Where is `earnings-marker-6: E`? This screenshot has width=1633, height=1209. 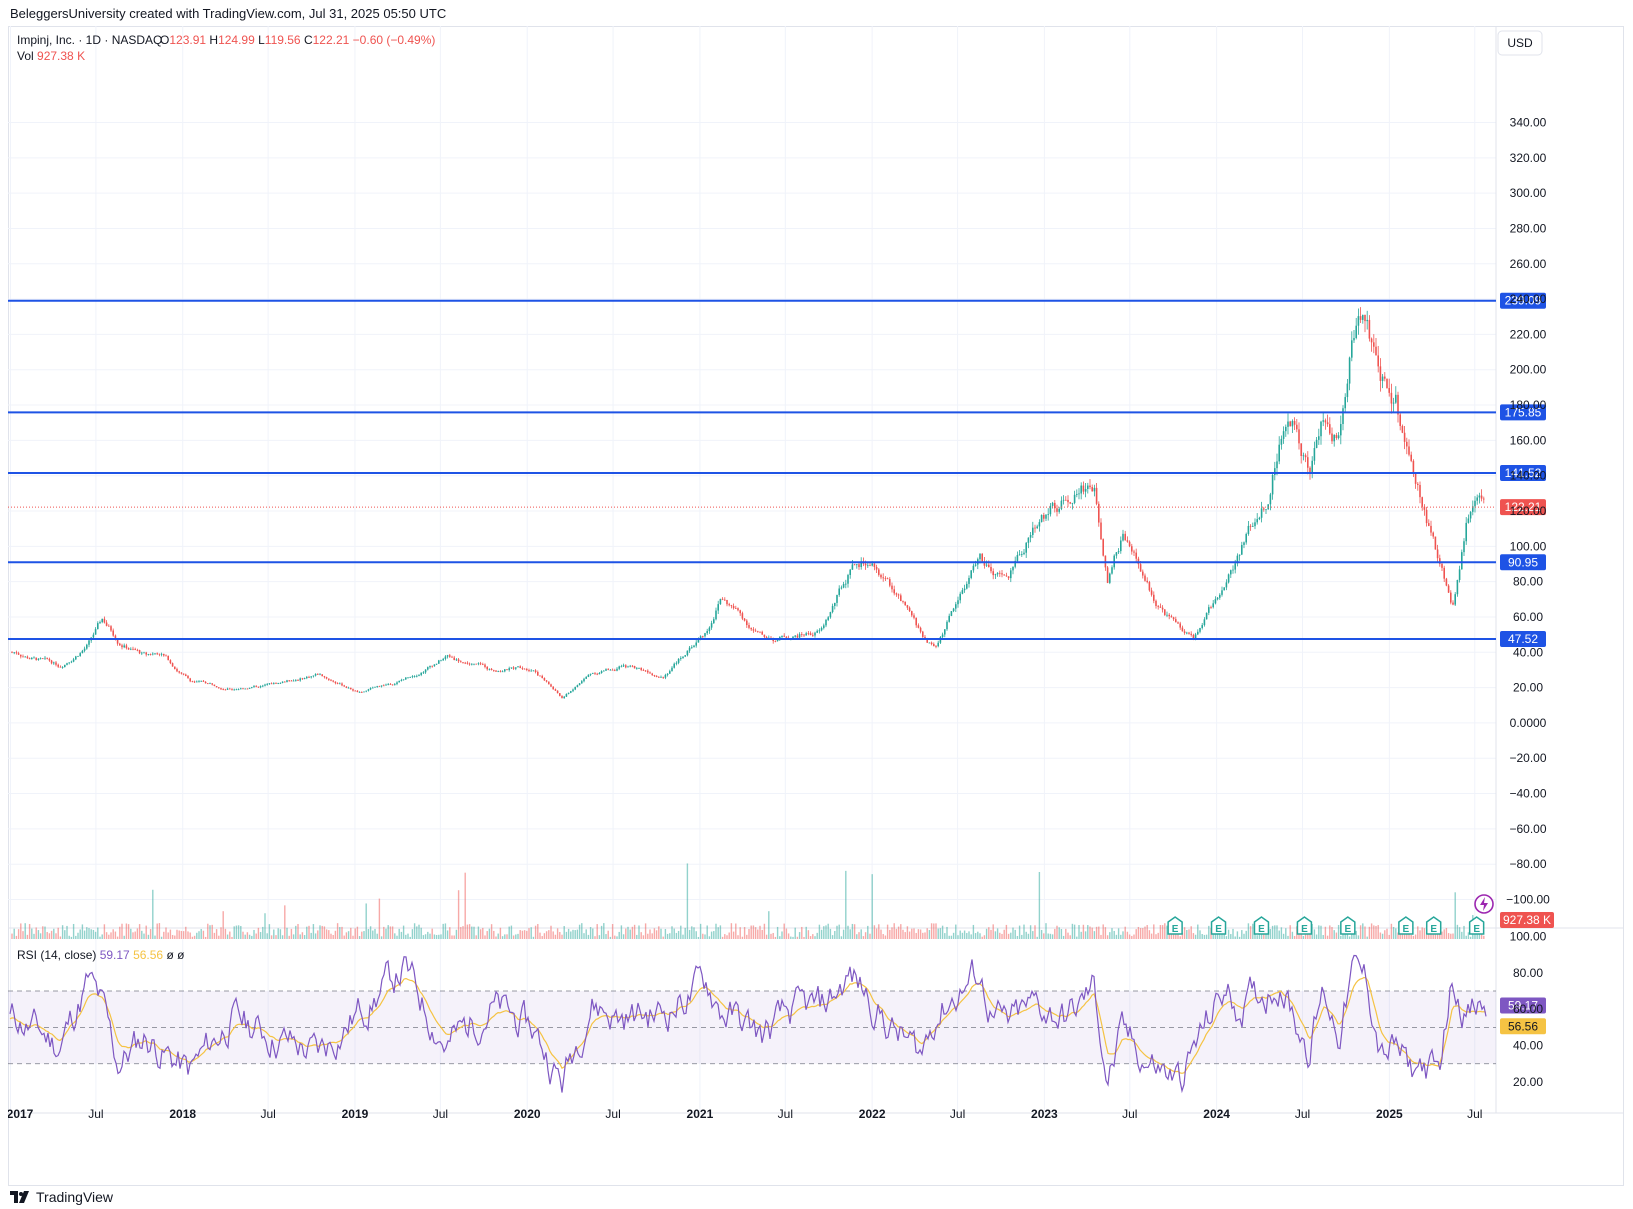 earnings-marker-6: E is located at coordinates (1433, 929).